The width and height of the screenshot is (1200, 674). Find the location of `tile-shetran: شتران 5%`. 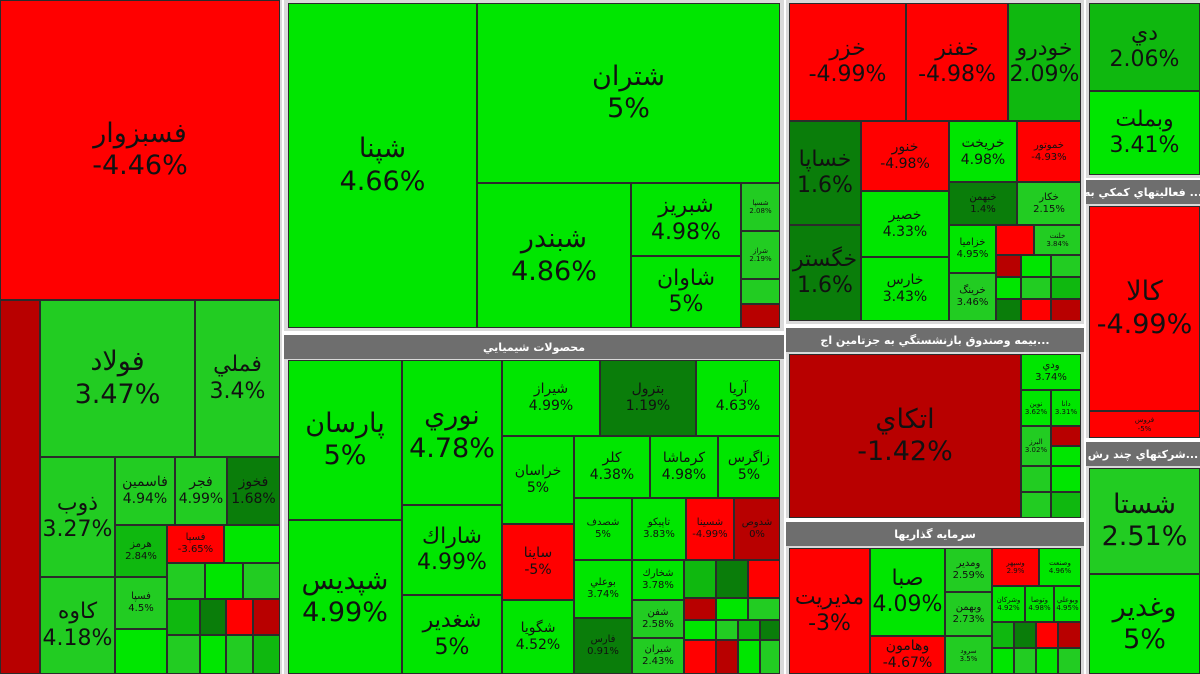

tile-shetran: شتران 5% is located at coordinates (628, 93).